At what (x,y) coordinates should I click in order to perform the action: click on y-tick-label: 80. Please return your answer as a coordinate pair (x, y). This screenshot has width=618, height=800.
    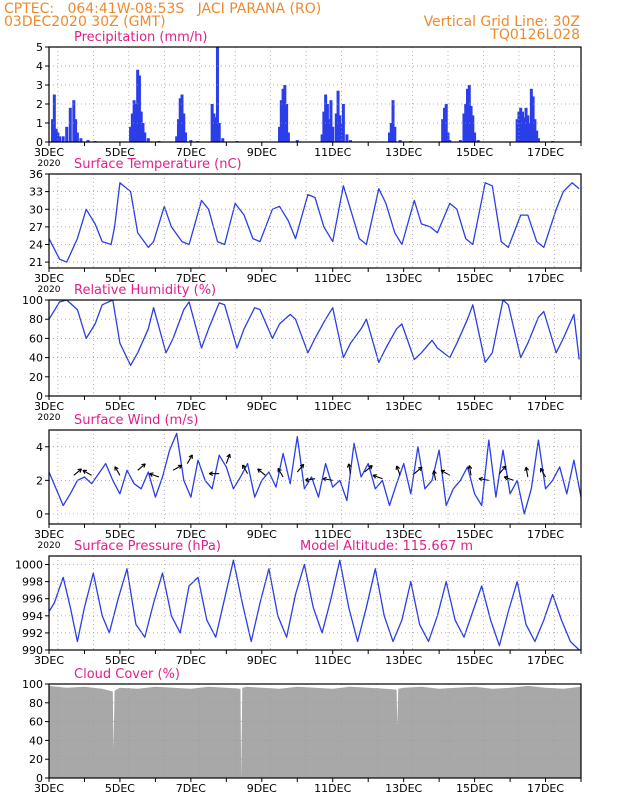
    Looking at the image, I should click on (36, 319).